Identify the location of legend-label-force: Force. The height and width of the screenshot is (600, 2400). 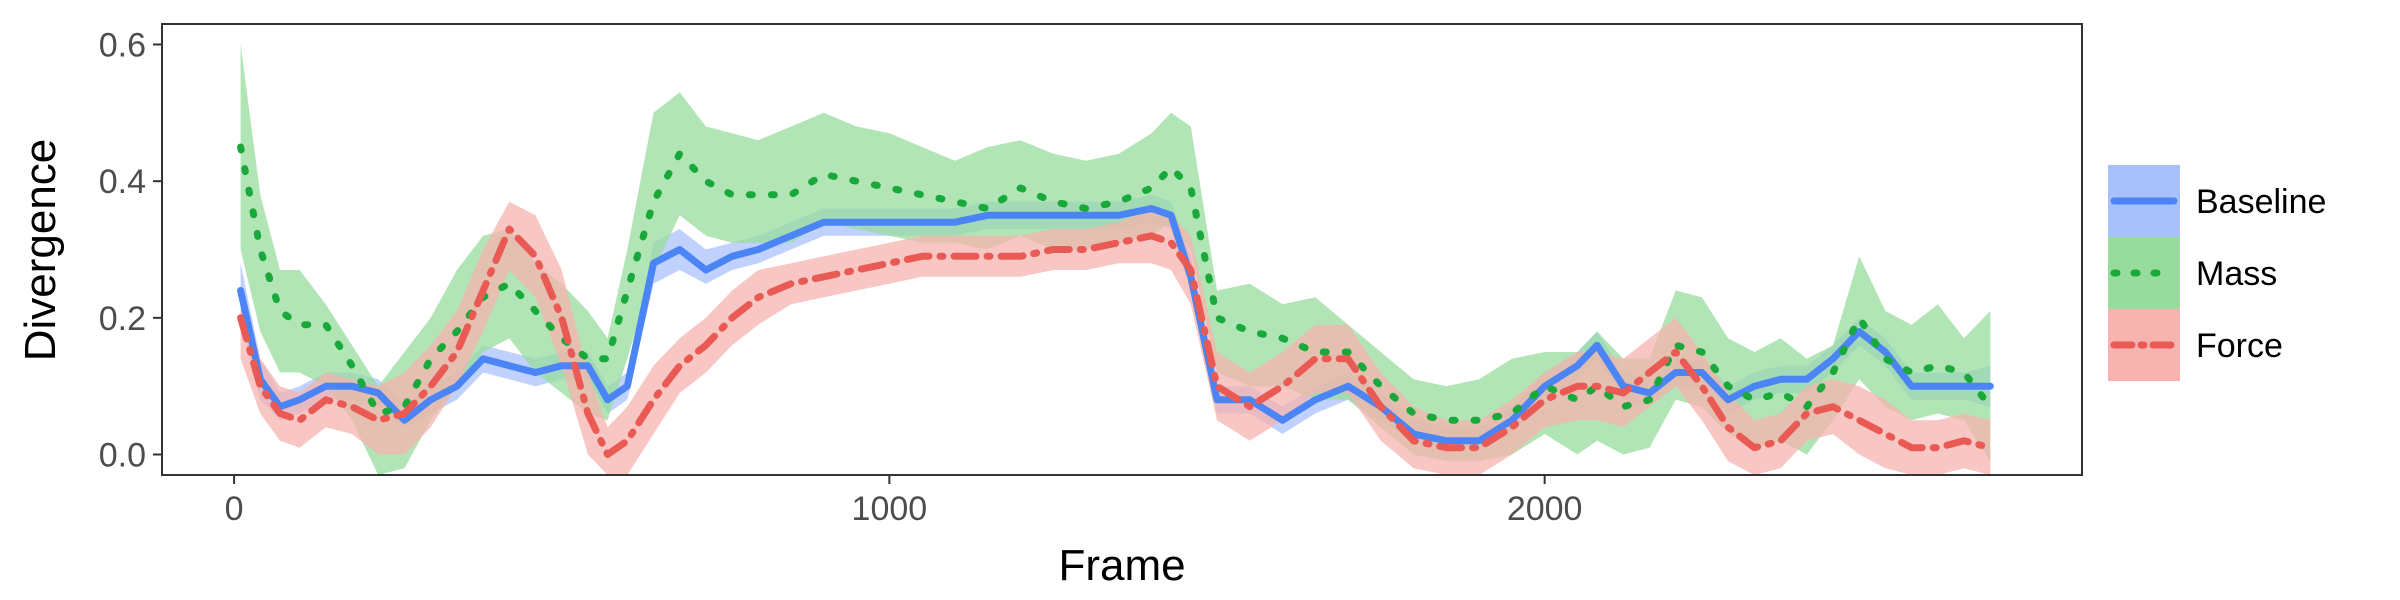
(2239, 346).